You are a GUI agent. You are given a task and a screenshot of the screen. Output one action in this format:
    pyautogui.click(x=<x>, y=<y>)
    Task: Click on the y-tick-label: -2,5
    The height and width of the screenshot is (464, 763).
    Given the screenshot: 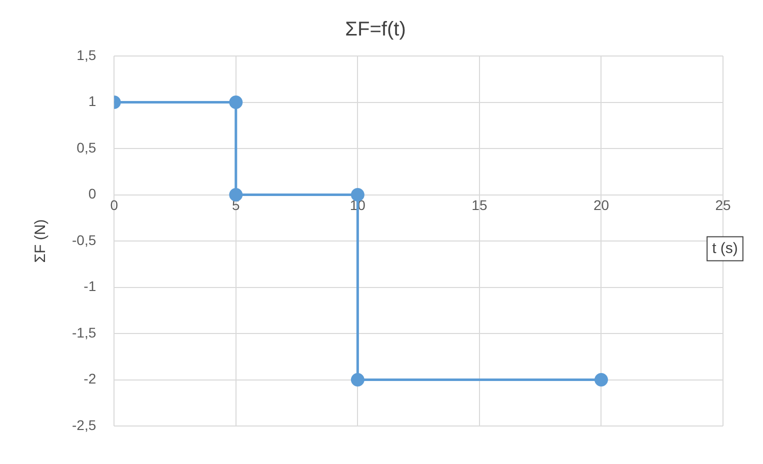 What is the action you would take?
    pyautogui.click(x=84, y=424)
    